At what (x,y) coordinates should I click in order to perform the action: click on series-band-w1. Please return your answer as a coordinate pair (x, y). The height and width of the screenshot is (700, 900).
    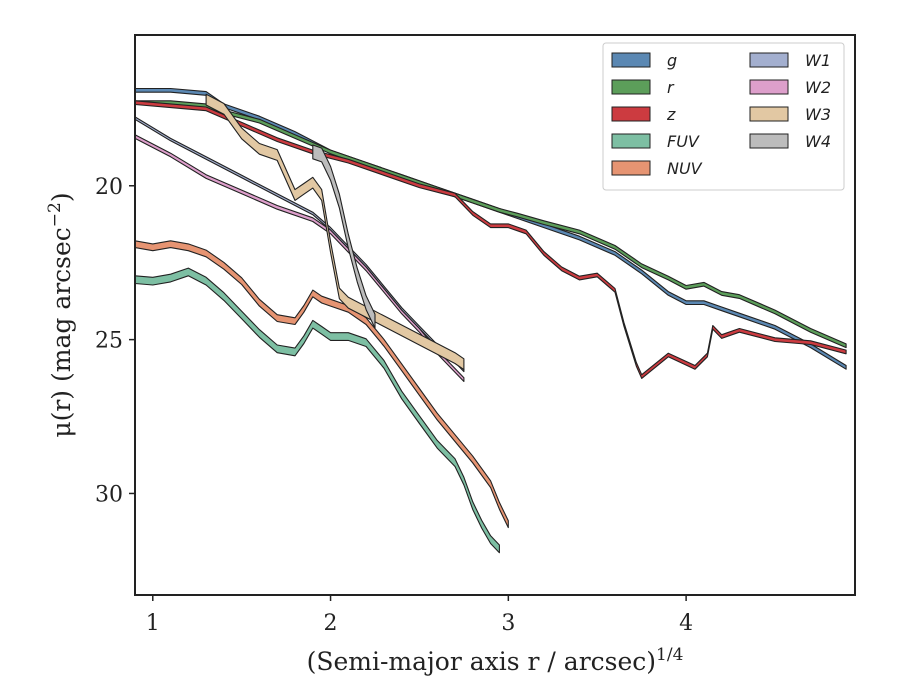
    Looking at the image, I should click on (300, 244).